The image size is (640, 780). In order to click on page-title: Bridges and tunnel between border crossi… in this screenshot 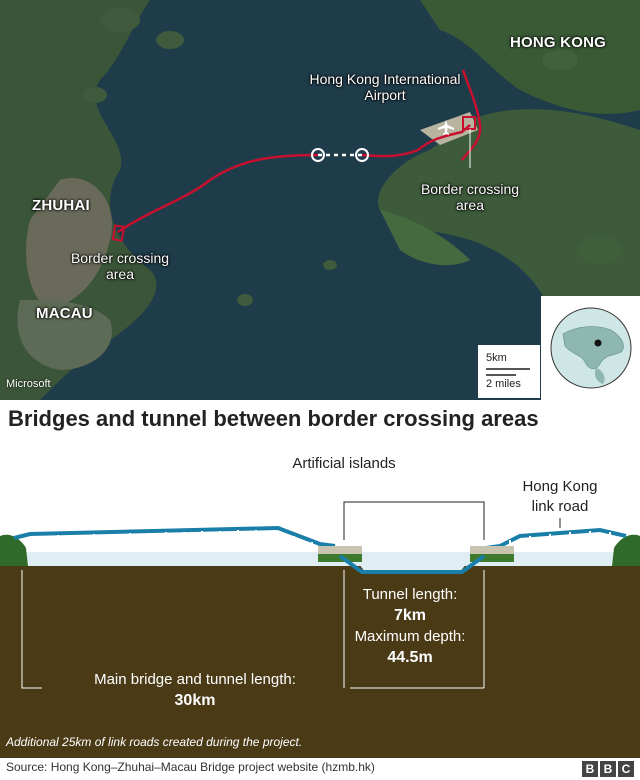, I will do `click(273, 418)`.